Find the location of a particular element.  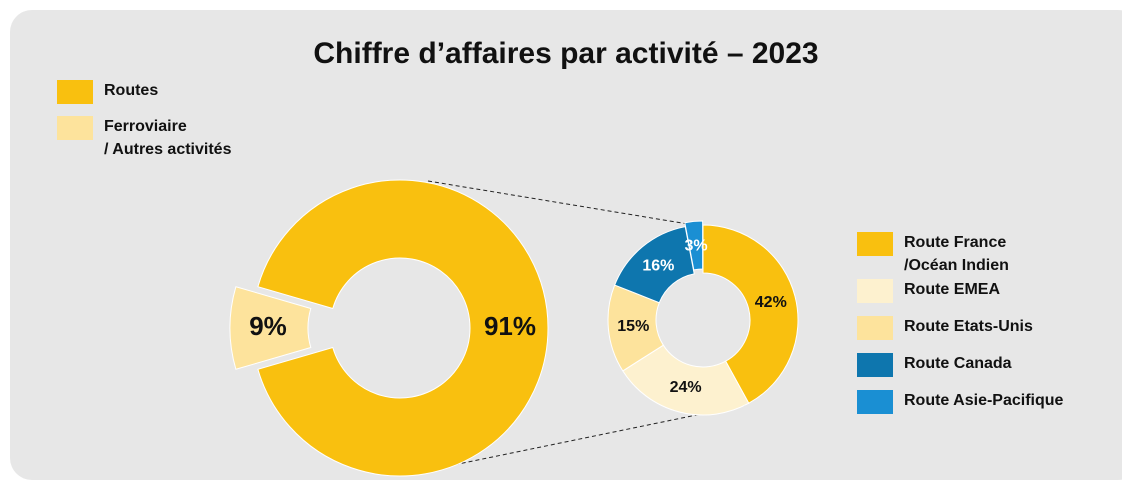

data-label: 3% is located at coordinates (695, 246).